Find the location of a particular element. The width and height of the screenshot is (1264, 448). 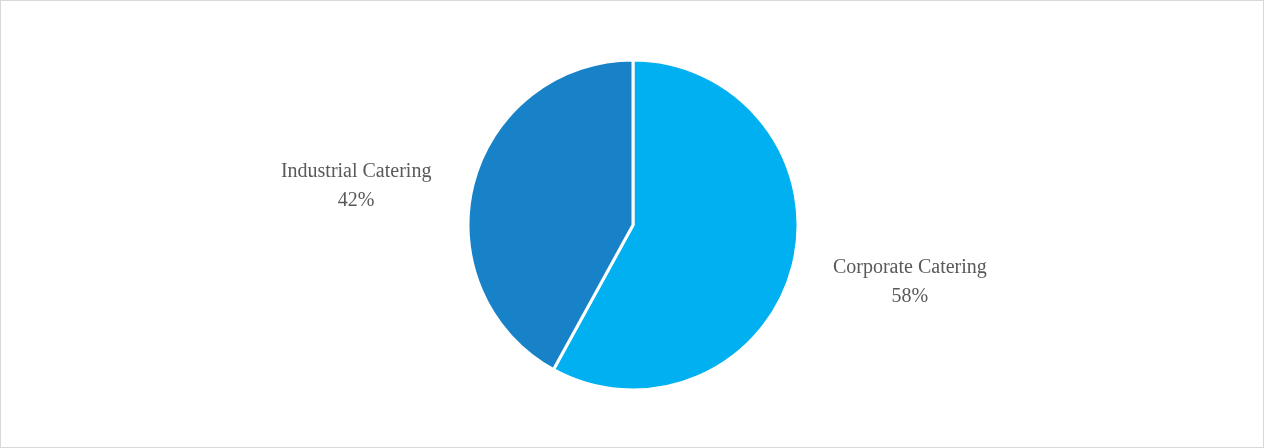

data-label: 58% is located at coordinates (910, 295).